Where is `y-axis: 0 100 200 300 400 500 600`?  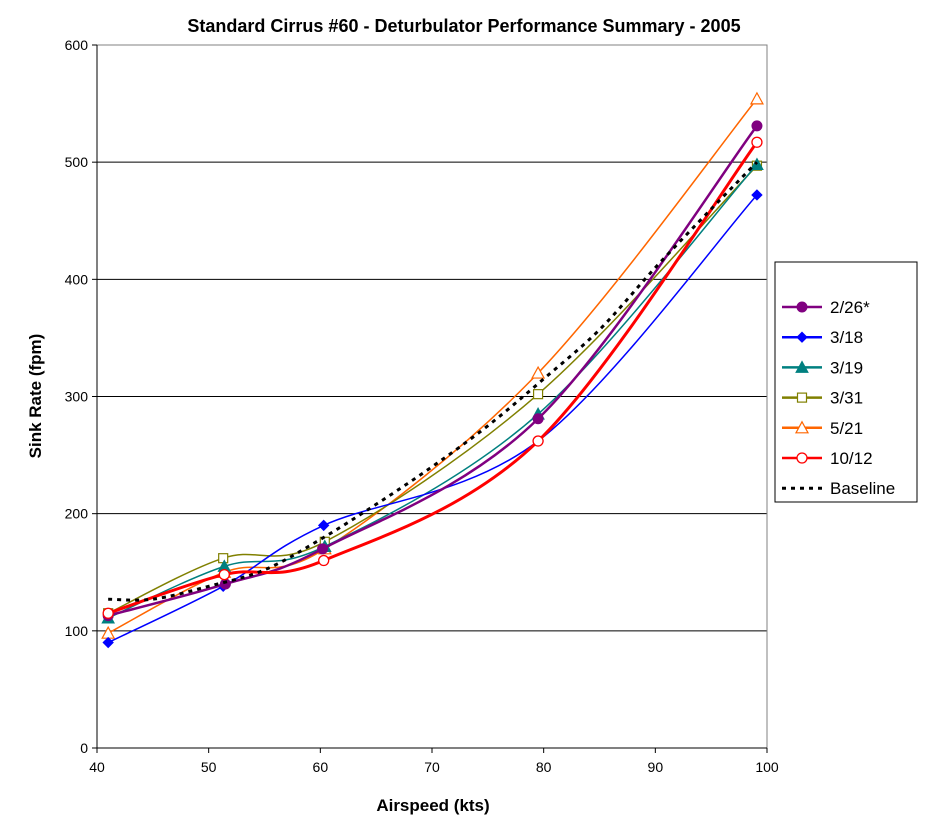 y-axis: 0 100 200 300 400 500 600 is located at coordinates (81, 396).